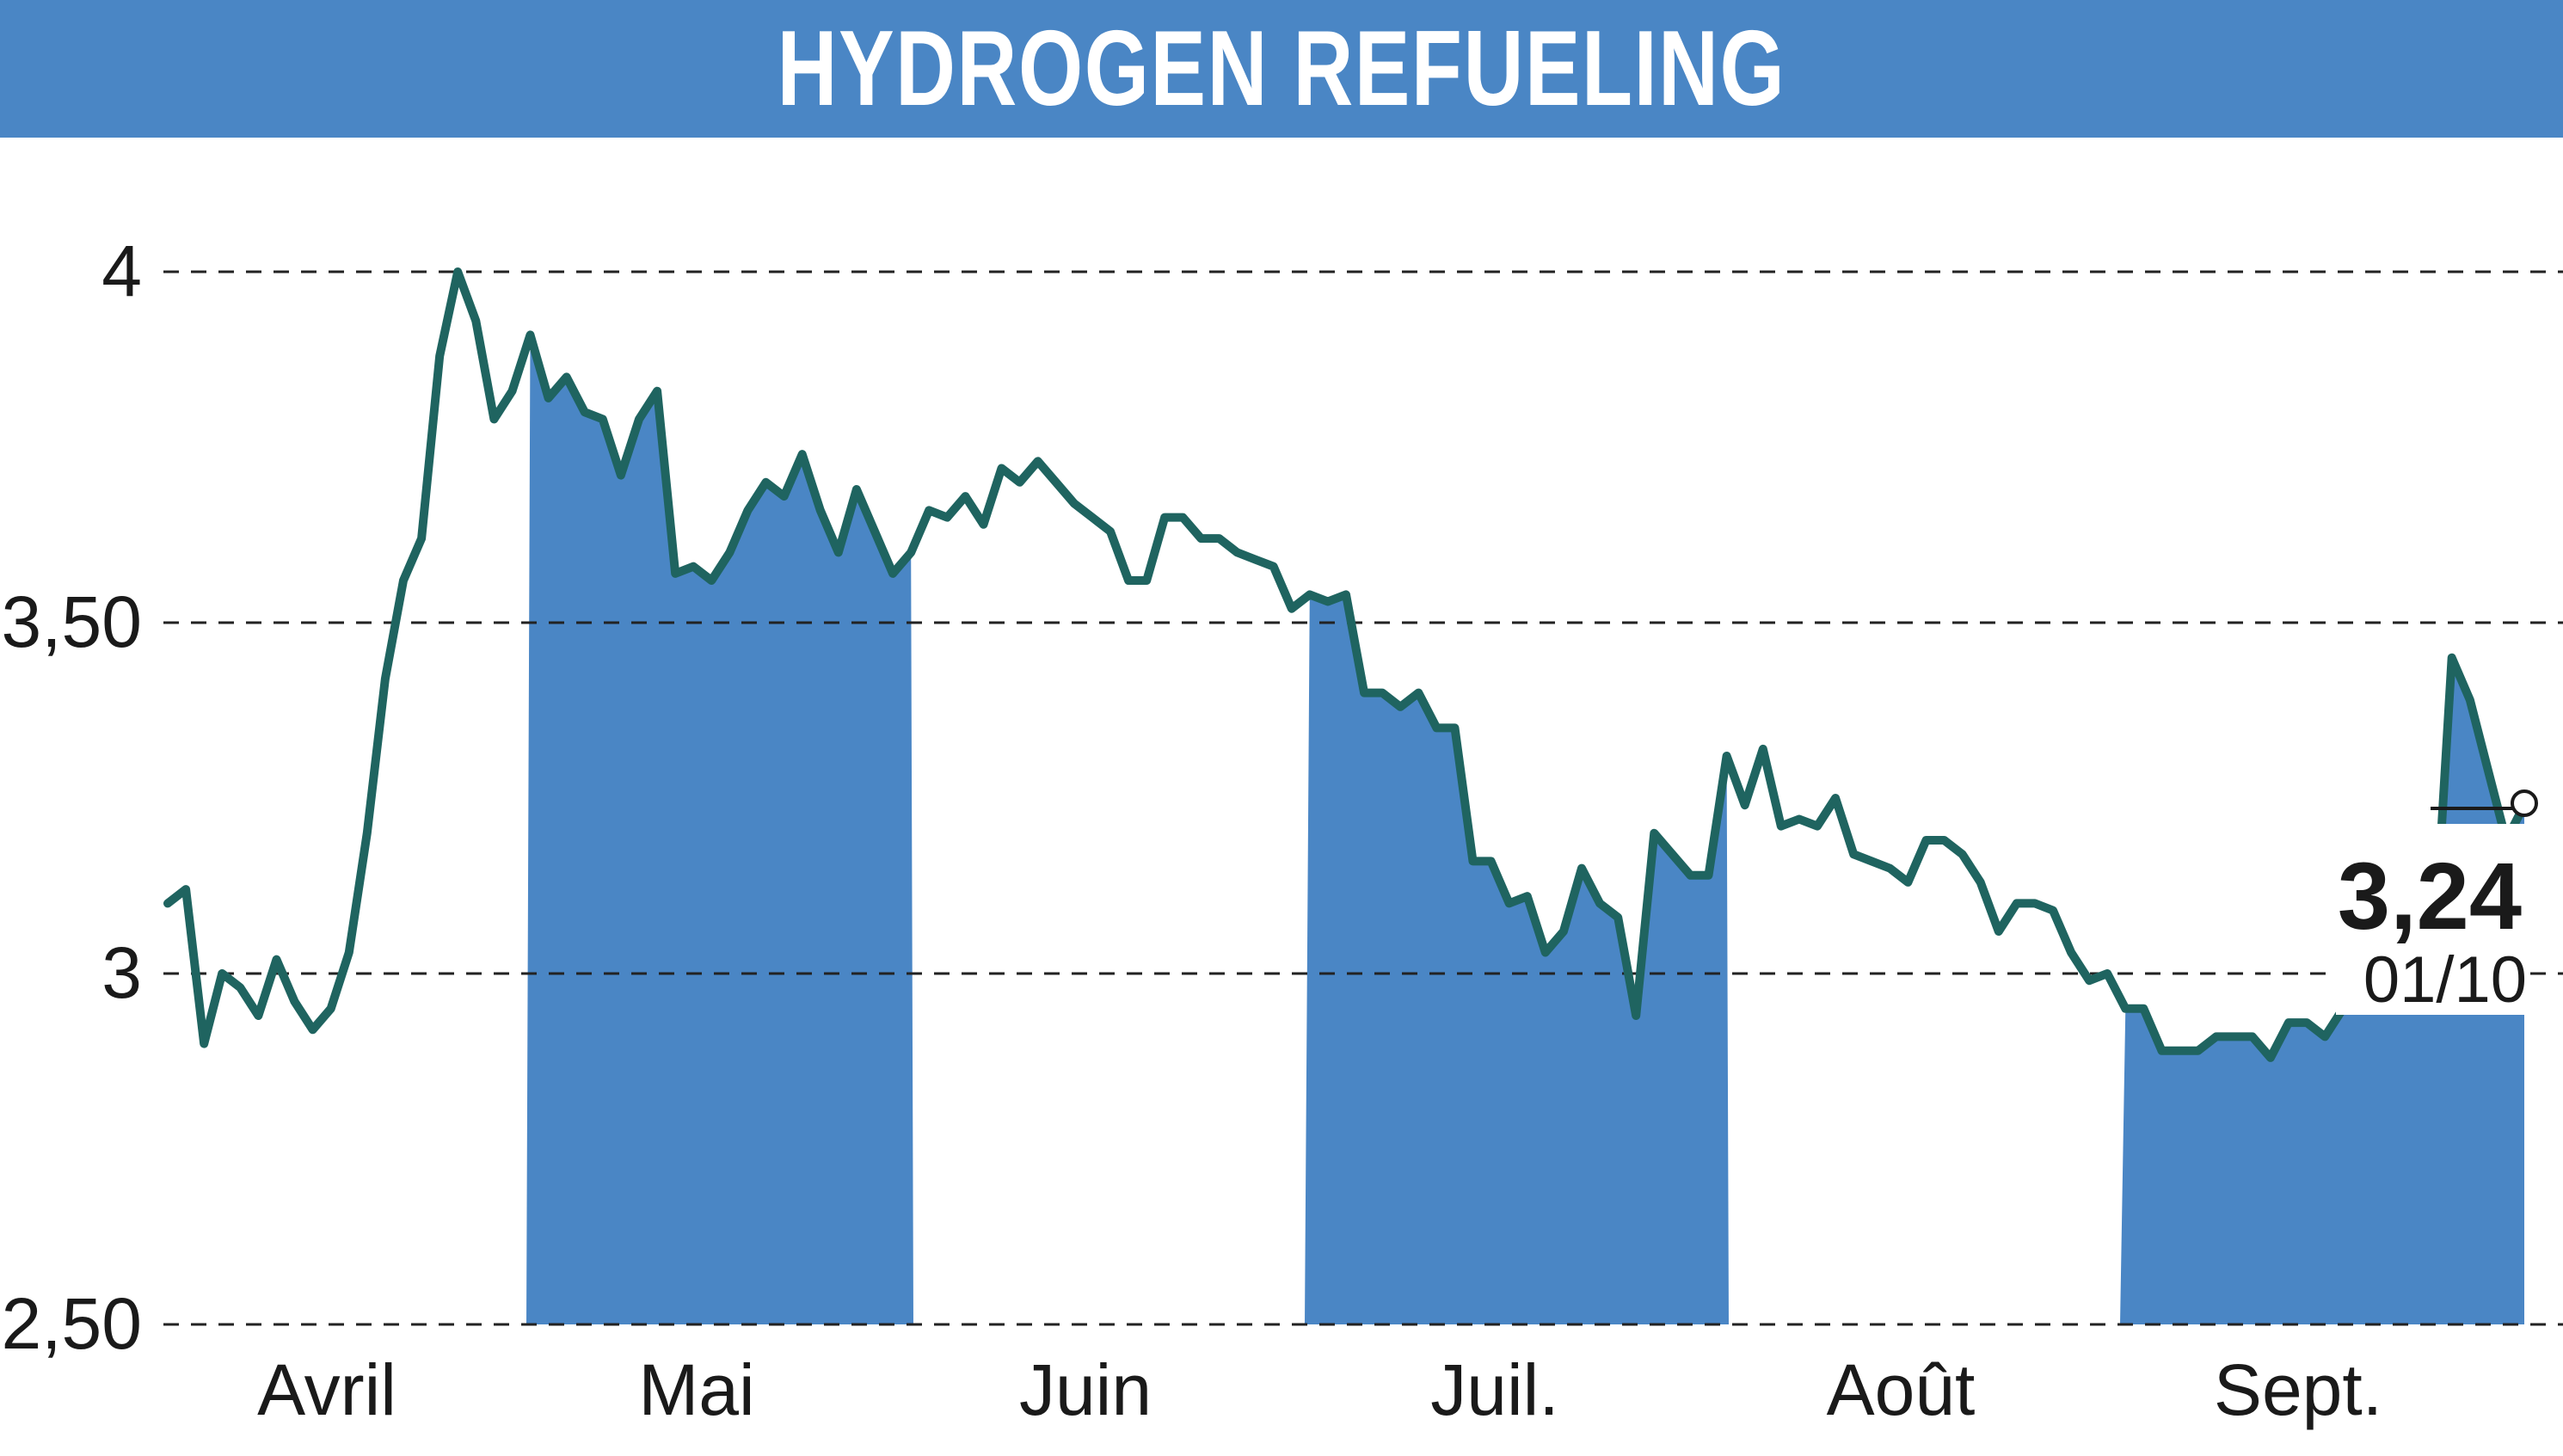 The image size is (2563, 1456). I want to click on y-tick-label-2: 3,50, so click(72, 622).